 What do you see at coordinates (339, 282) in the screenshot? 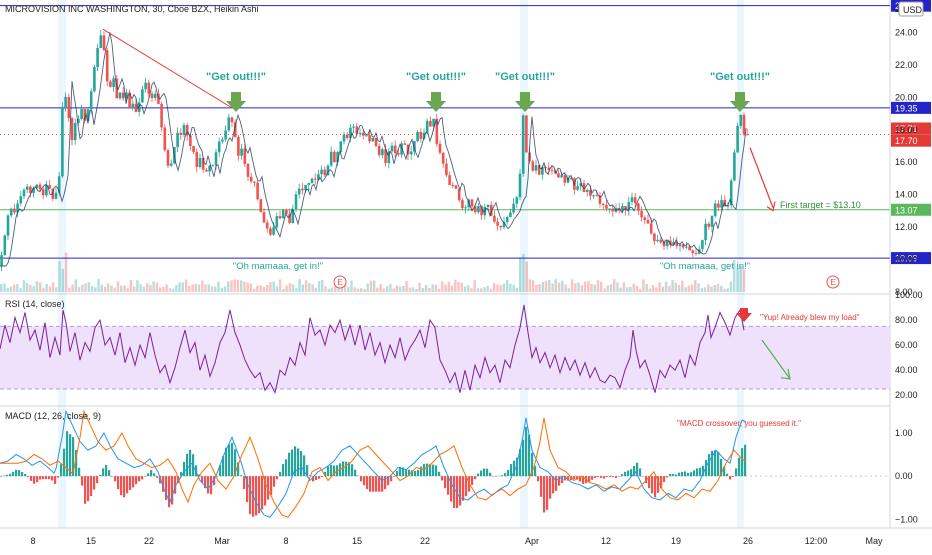
I see `earnings-marker-label: E` at bounding box center [339, 282].